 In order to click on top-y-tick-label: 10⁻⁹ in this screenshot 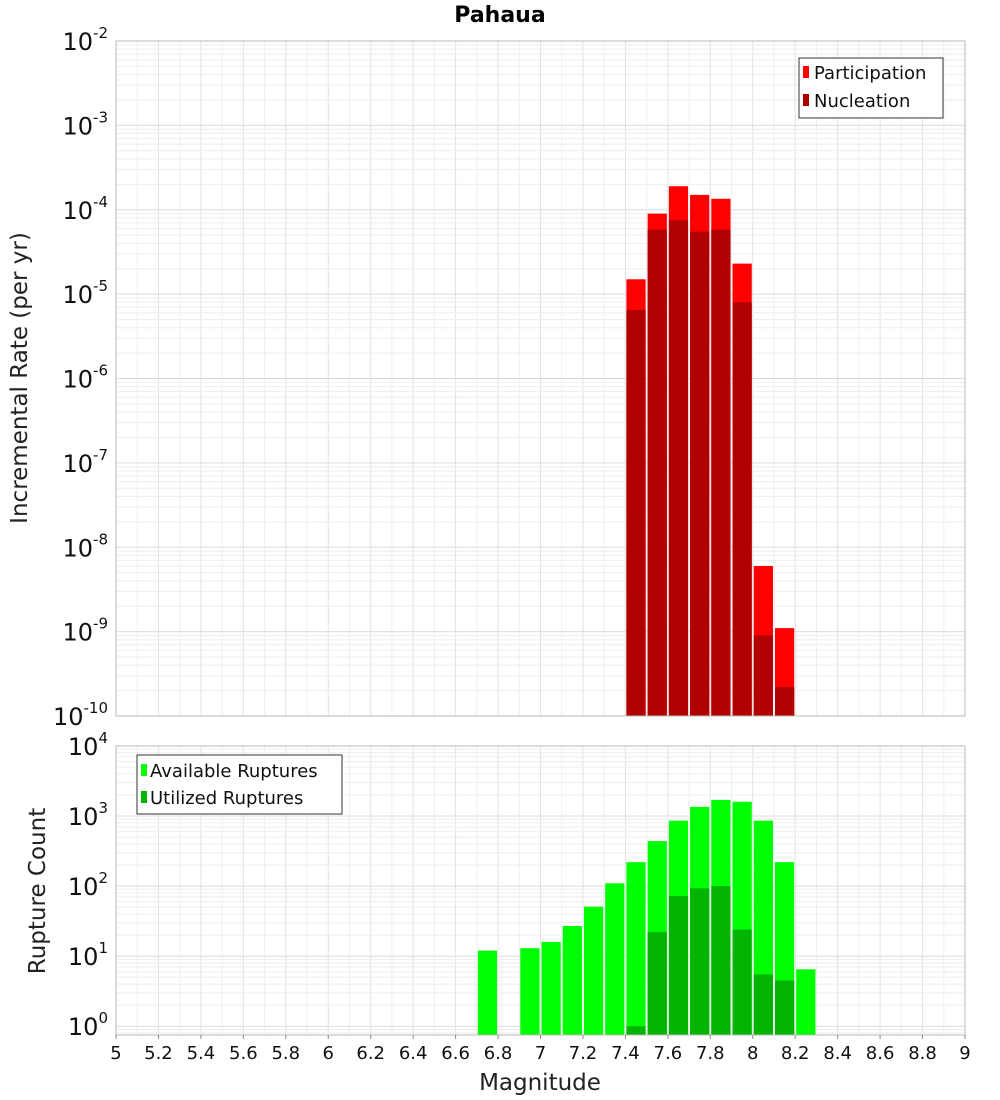, I will do `click(85, 631)`.